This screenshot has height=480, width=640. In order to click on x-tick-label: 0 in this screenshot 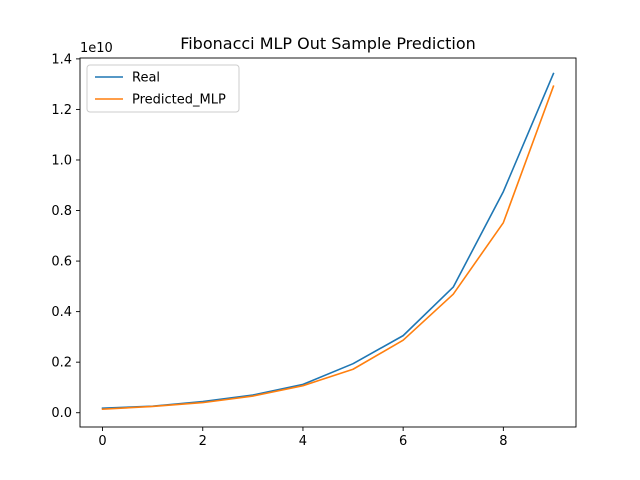, I will do `click(102, 441)`.